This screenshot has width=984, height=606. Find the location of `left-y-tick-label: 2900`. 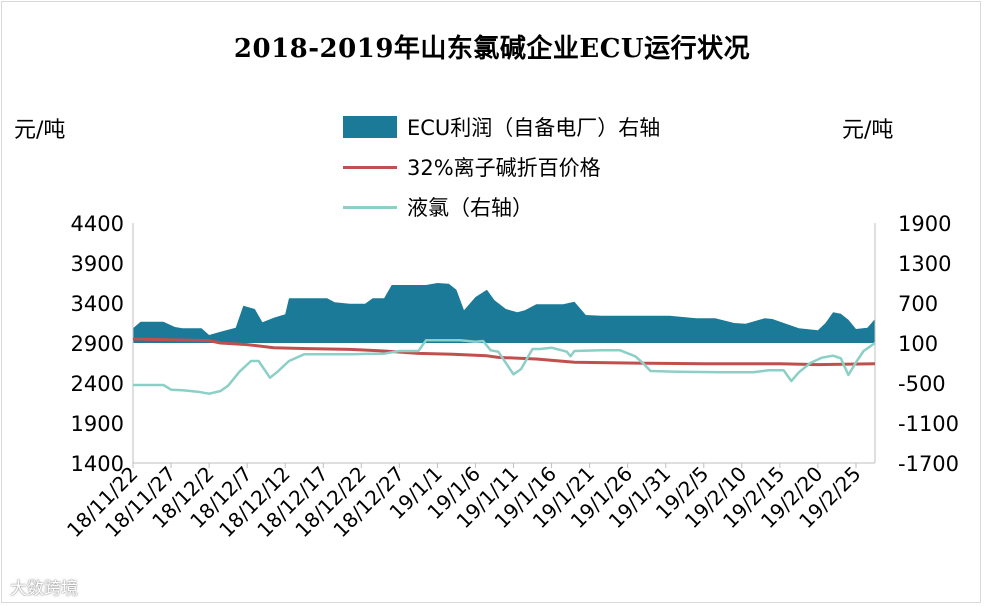

left-y-tick-label: 2900 is located at coordinates (97, 344).